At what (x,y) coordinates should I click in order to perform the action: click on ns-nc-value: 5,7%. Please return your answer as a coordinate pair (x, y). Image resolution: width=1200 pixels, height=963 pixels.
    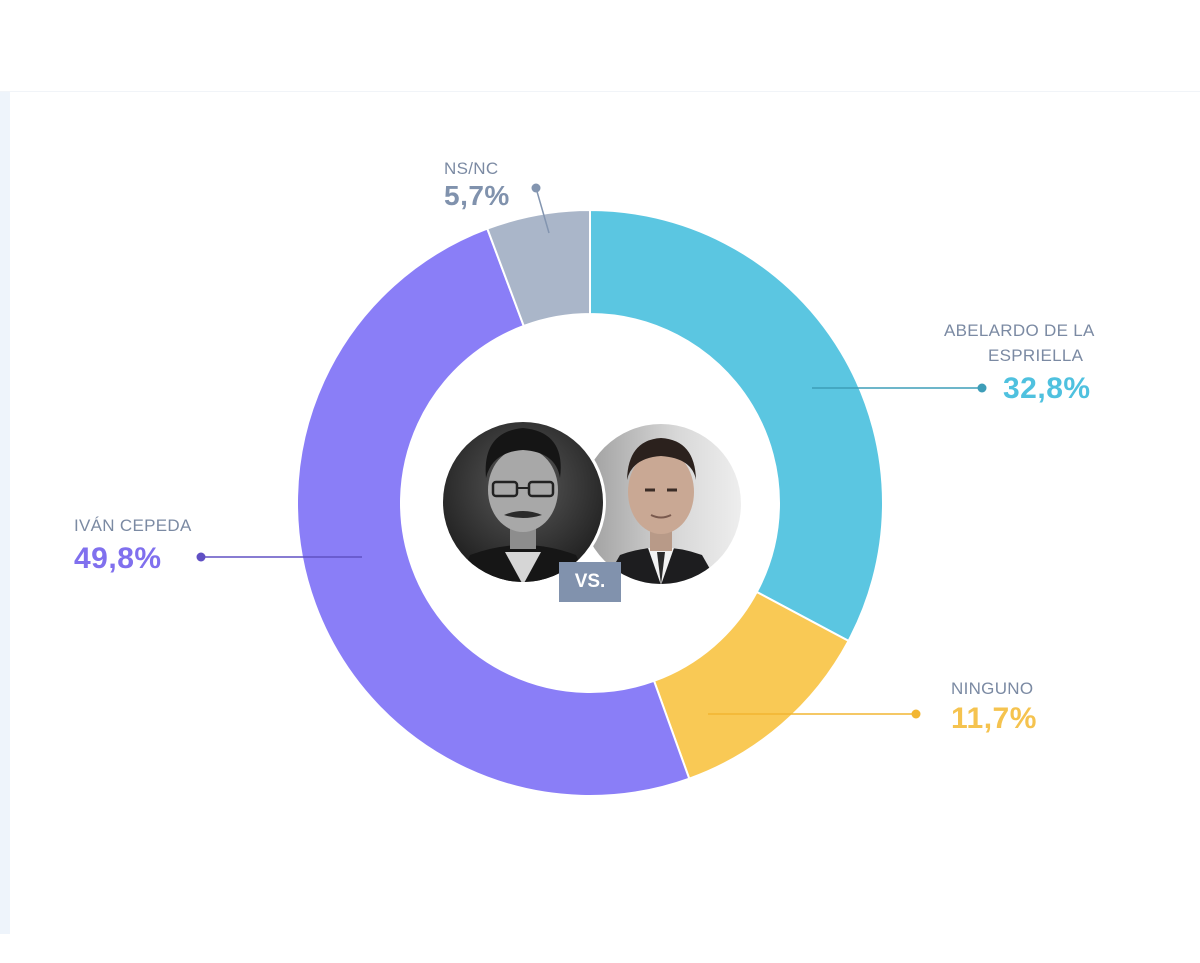
    Looking at the image, I should click on (477, 195).